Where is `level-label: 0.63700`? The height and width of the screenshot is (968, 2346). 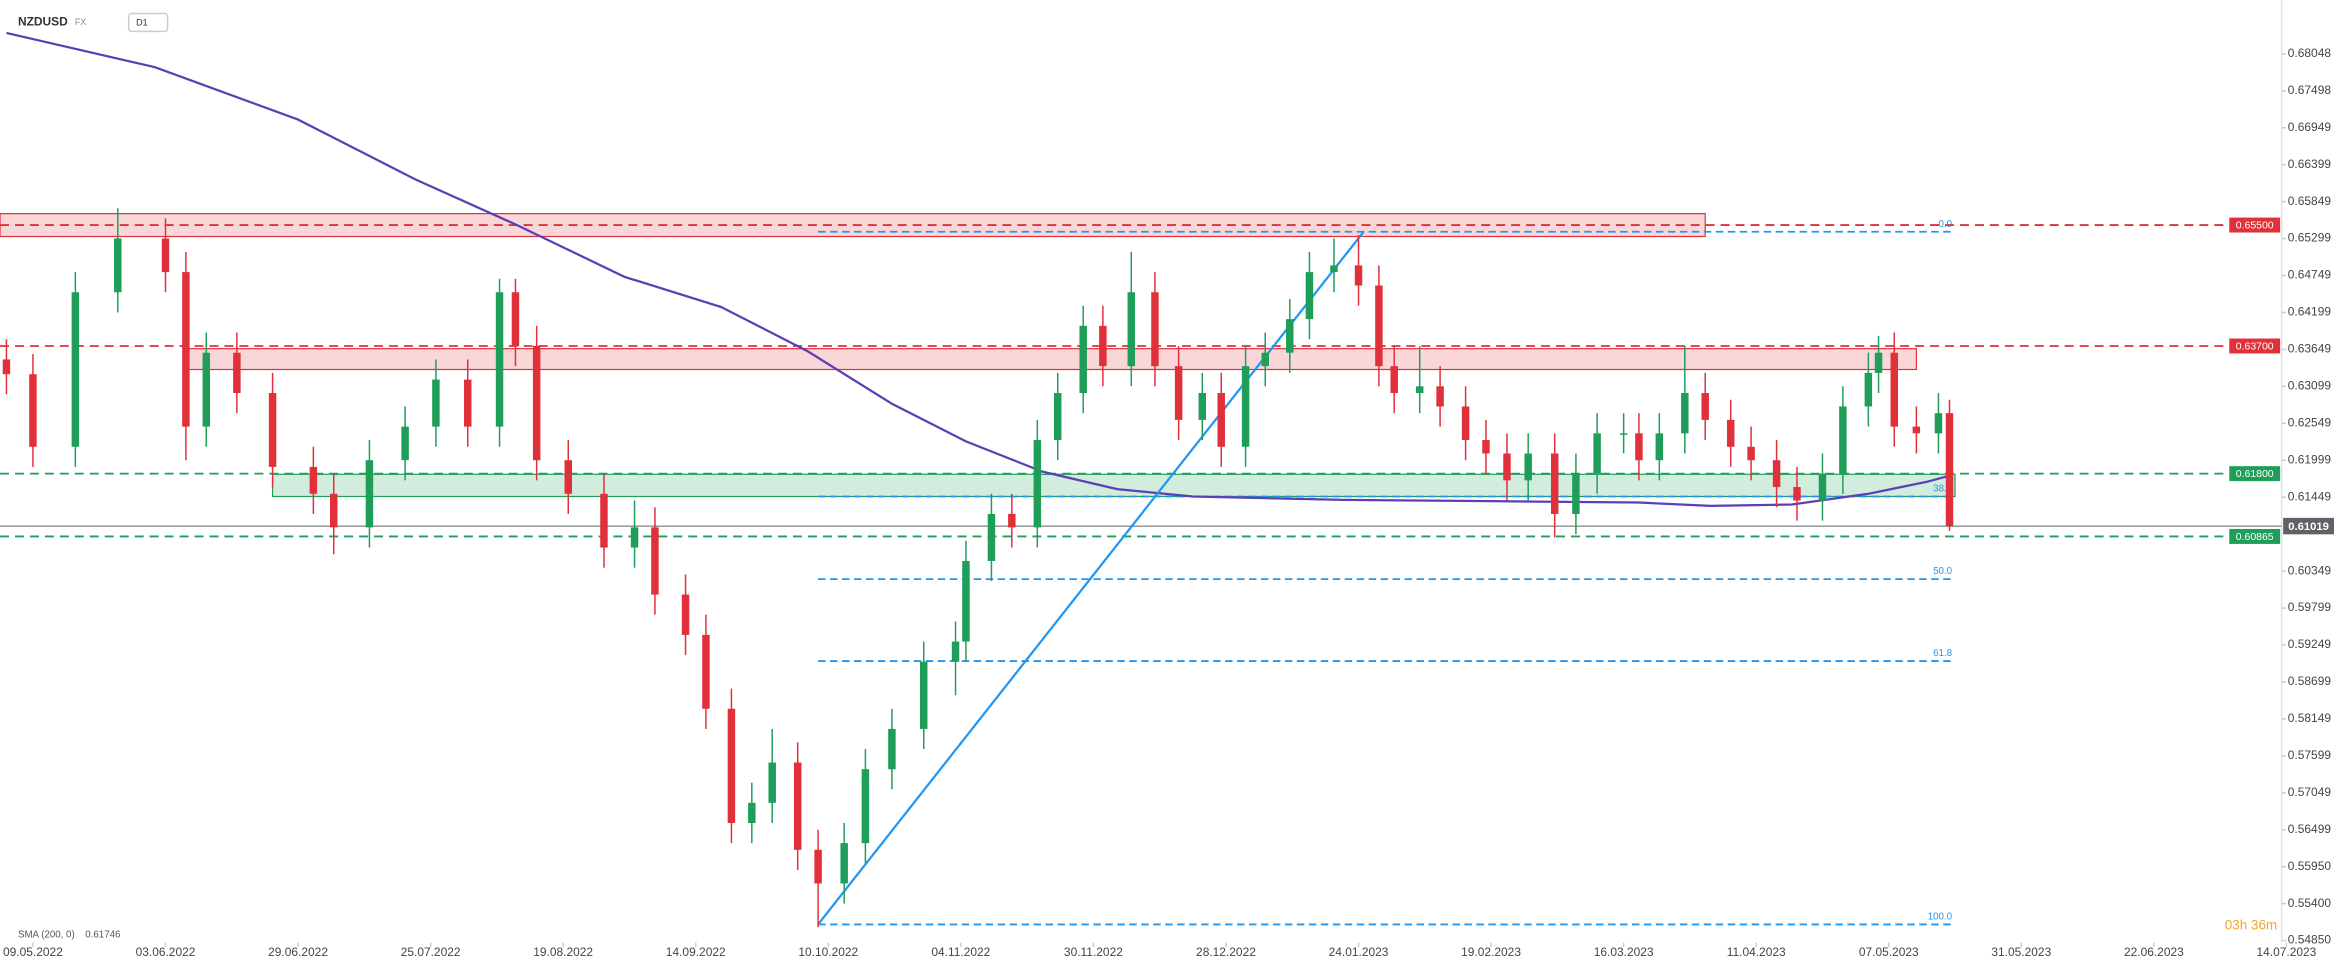 level-label: 0.63700 is located at coordinates (2255, 347).